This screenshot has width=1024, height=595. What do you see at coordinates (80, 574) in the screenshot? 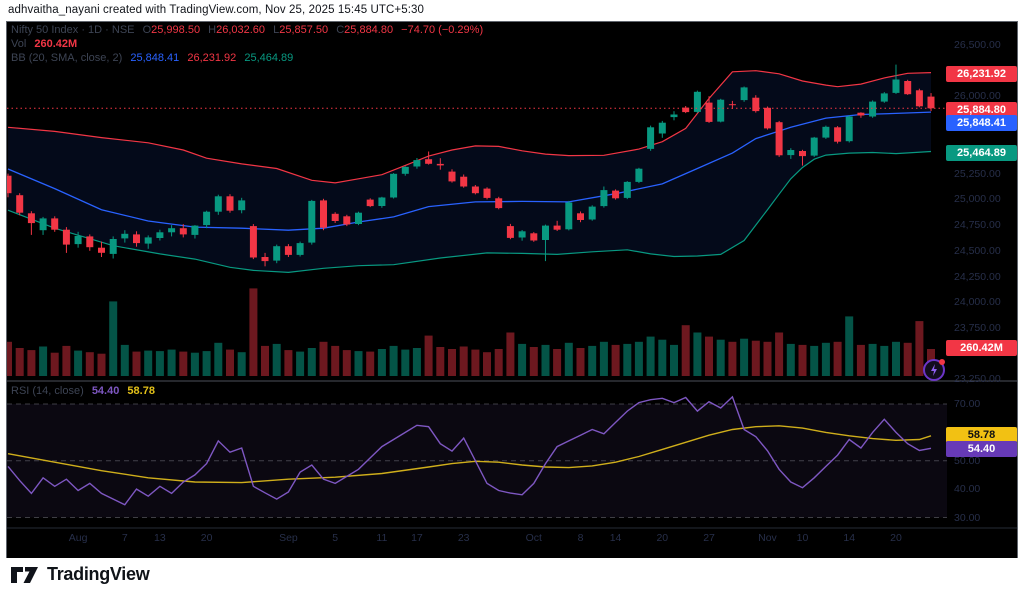
I see `tradingview-logo: TradingView` at bounding box center [80, 574].